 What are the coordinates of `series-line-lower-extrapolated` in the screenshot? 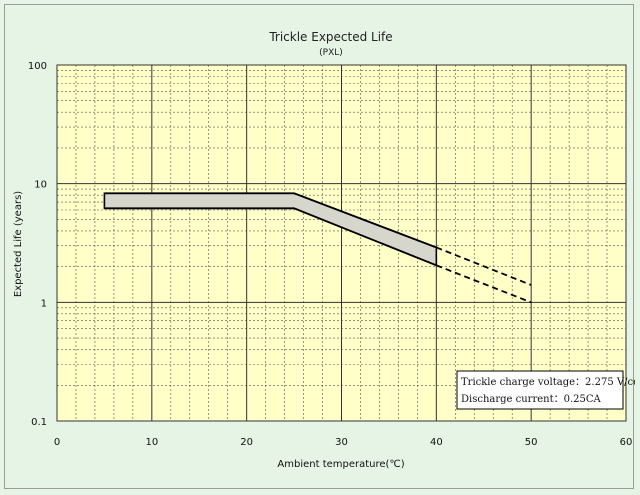 It's located at (484, 284).